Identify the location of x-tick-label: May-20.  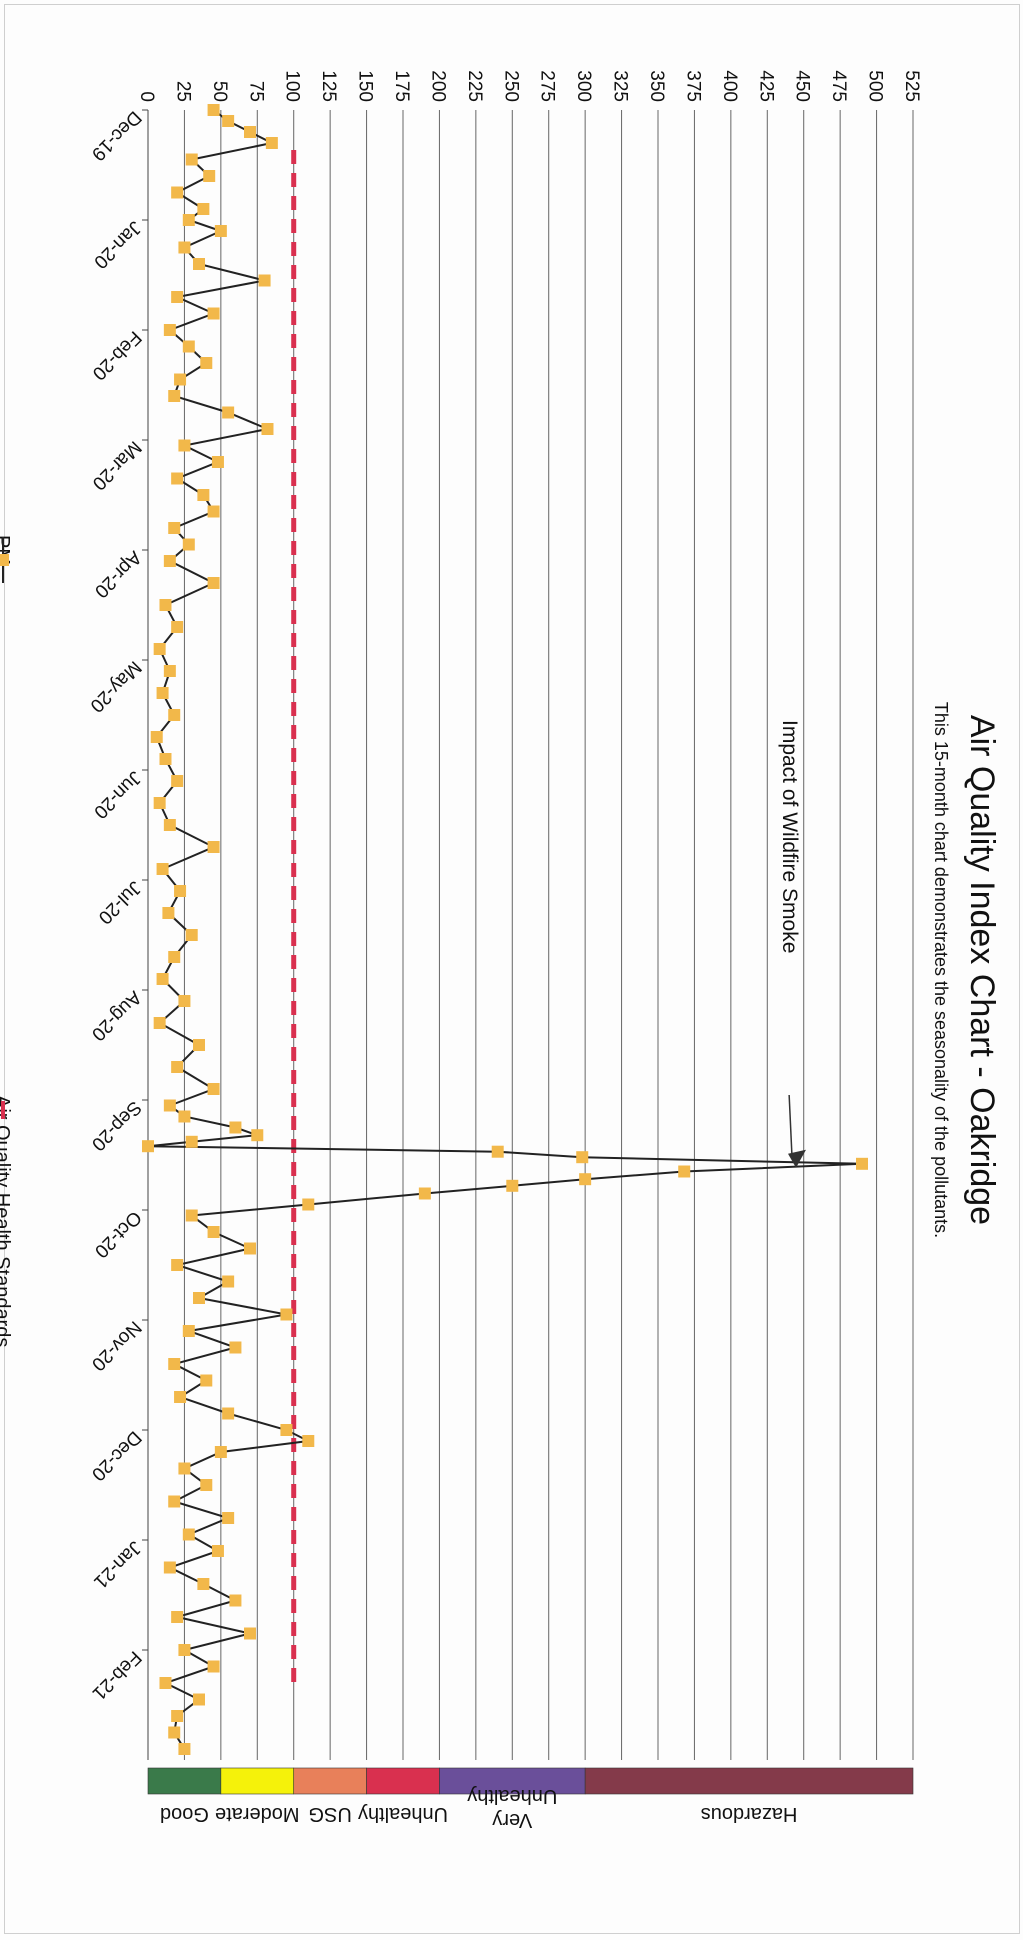
(116, 686).